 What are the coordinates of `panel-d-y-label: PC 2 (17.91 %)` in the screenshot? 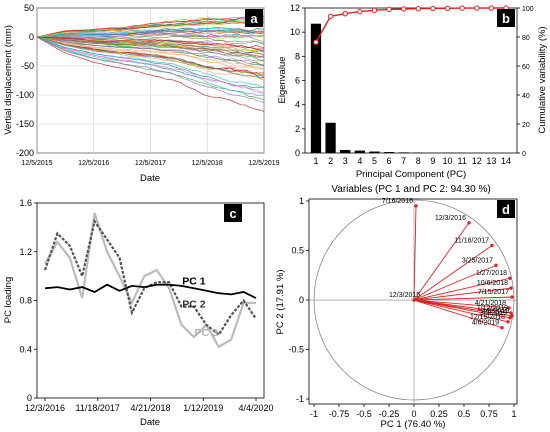 It's located at (280, 302).